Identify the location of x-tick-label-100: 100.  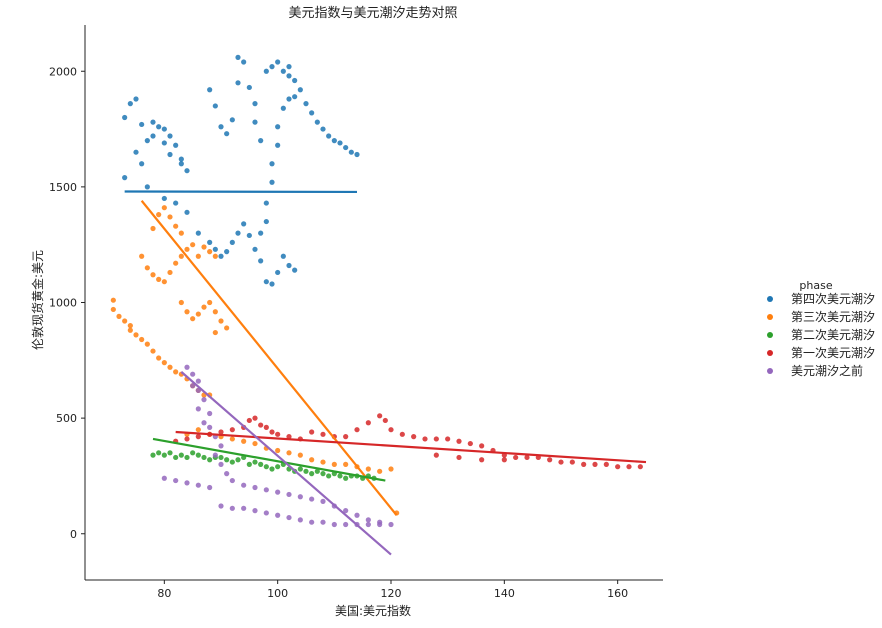
(277, 593).